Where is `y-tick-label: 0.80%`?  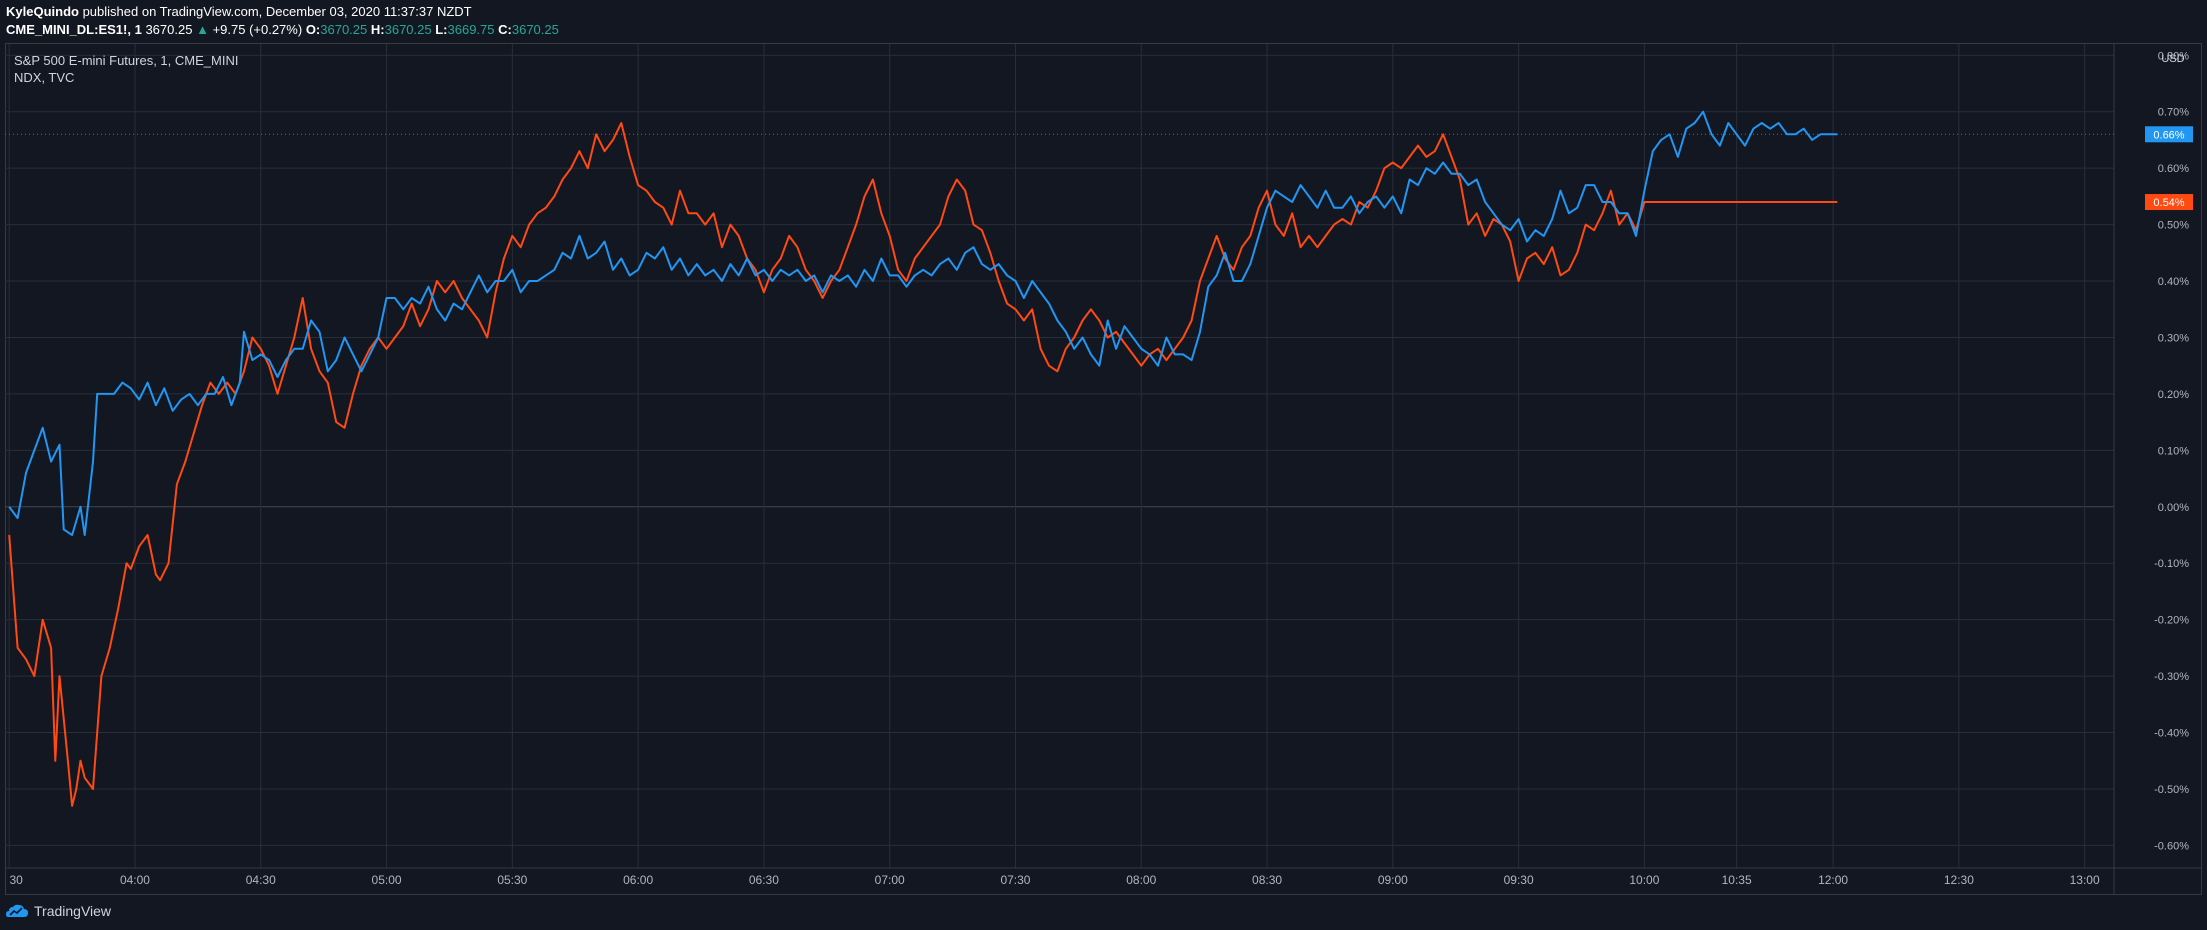
y-tick-label: 0.80% is located at coordinates (2173, 56).